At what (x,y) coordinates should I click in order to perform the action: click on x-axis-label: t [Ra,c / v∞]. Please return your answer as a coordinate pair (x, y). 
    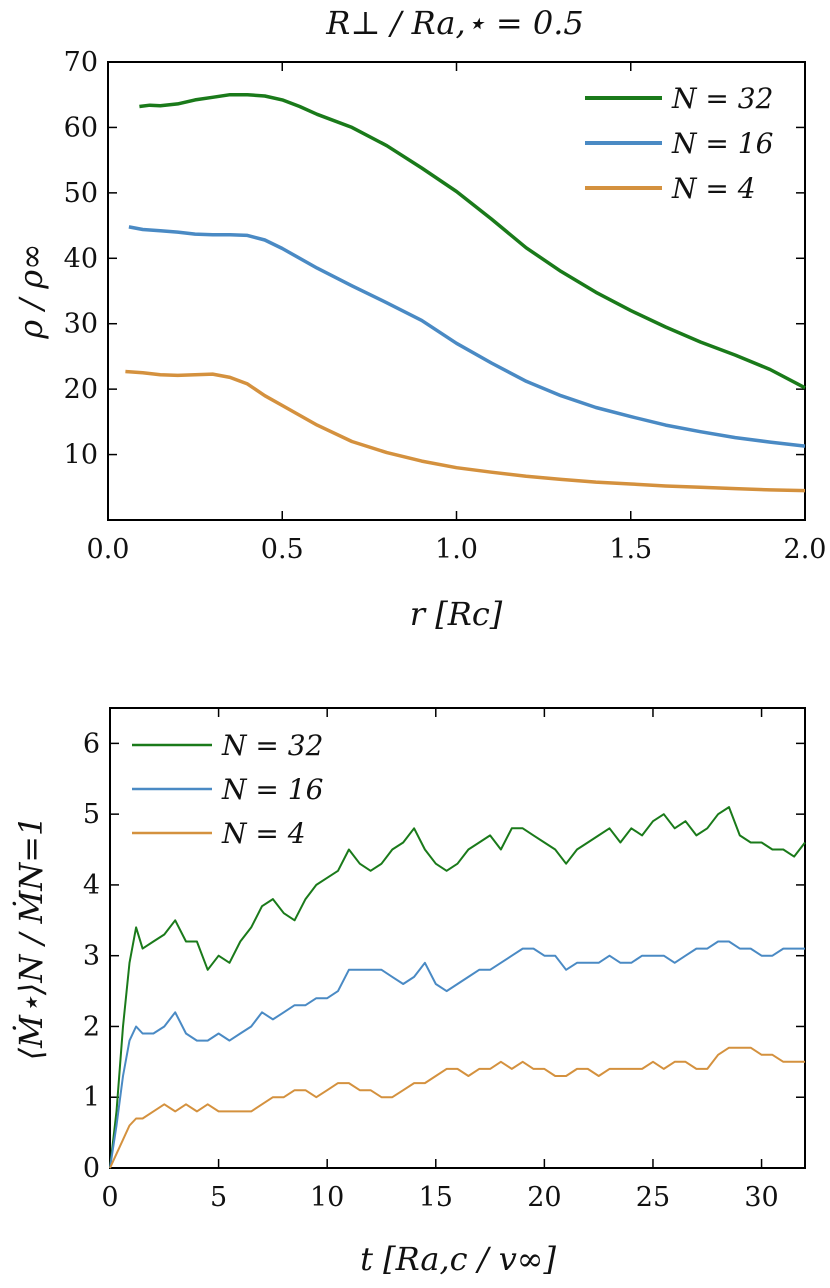
    Looking at the image, I should click on (458, 1259).